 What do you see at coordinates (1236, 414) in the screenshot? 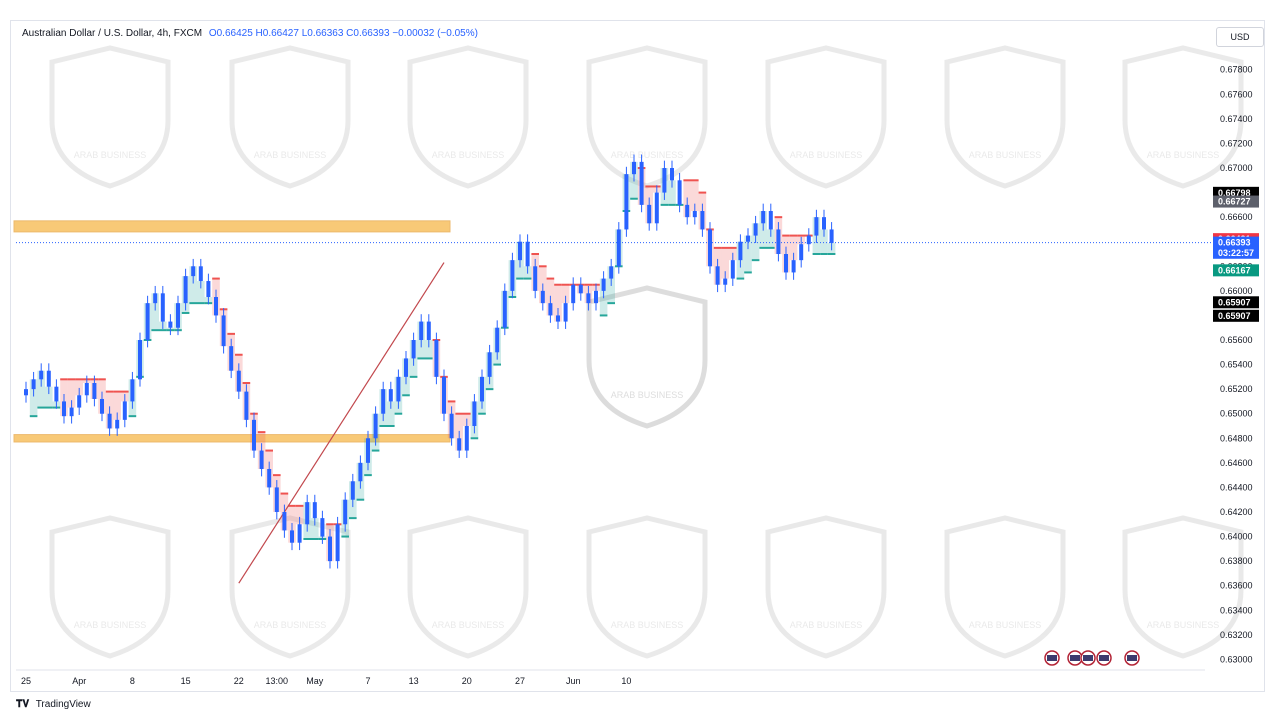
I see `y-tick-label: 0.65000` at bounding box center [1236, 414].